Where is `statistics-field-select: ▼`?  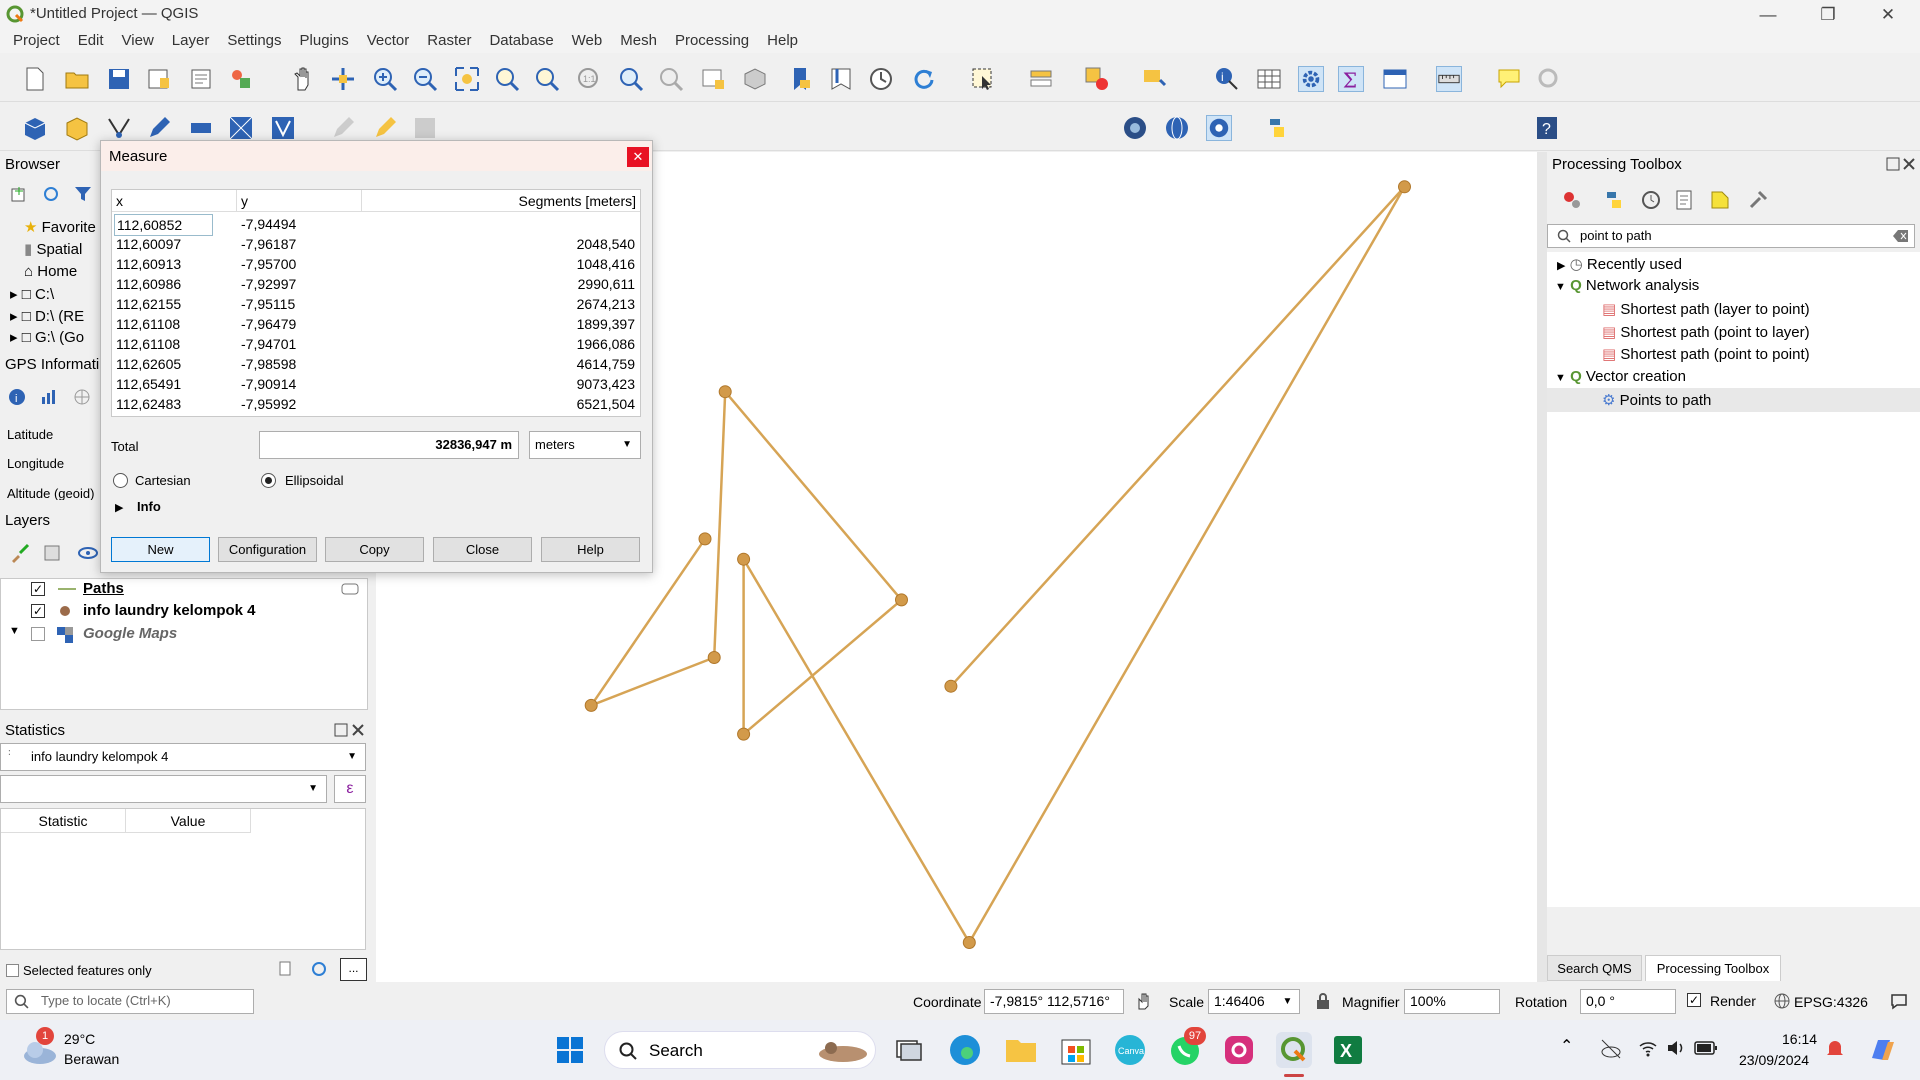
statistics-field-select: ▼ is located at coordinates (163, 789).